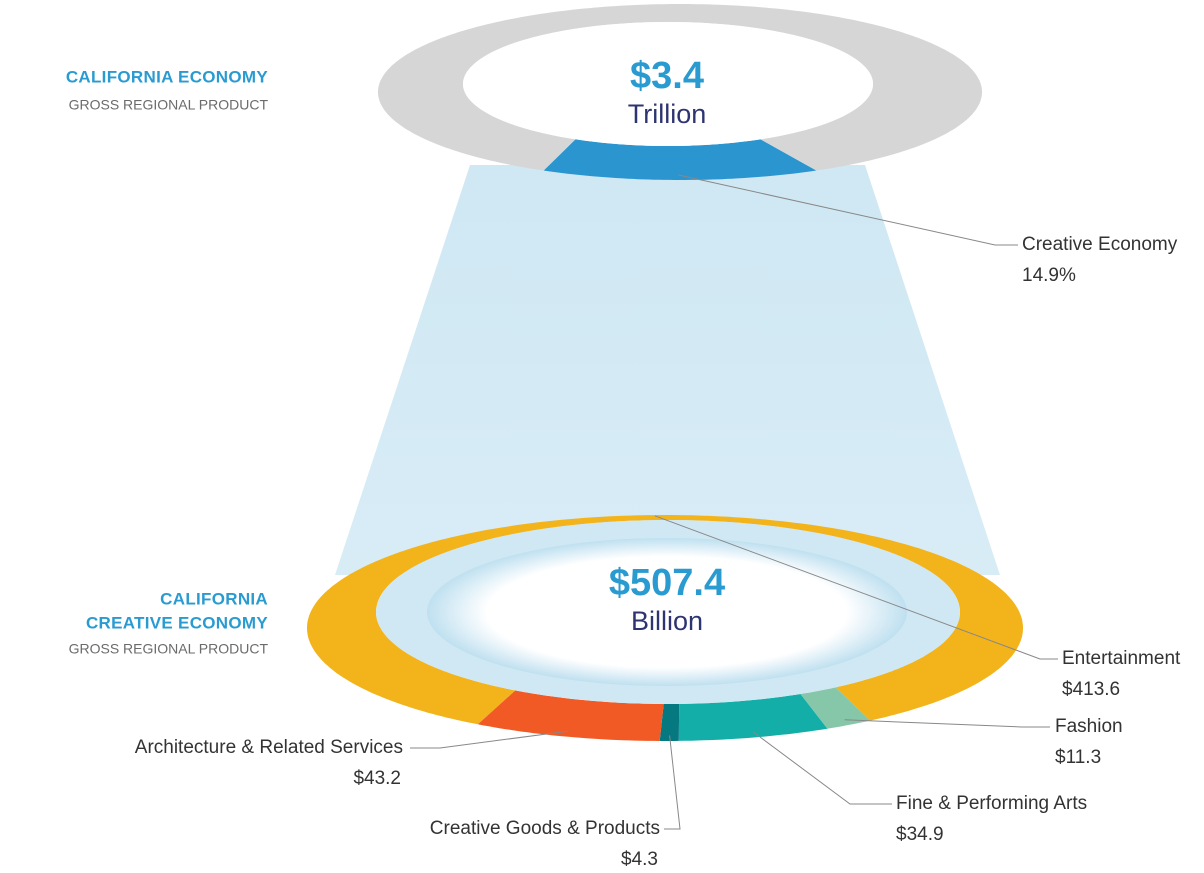  Describe the element at coordinates (1091, 689) in the screenshot. I see `segment-value: $413.6` at that location.